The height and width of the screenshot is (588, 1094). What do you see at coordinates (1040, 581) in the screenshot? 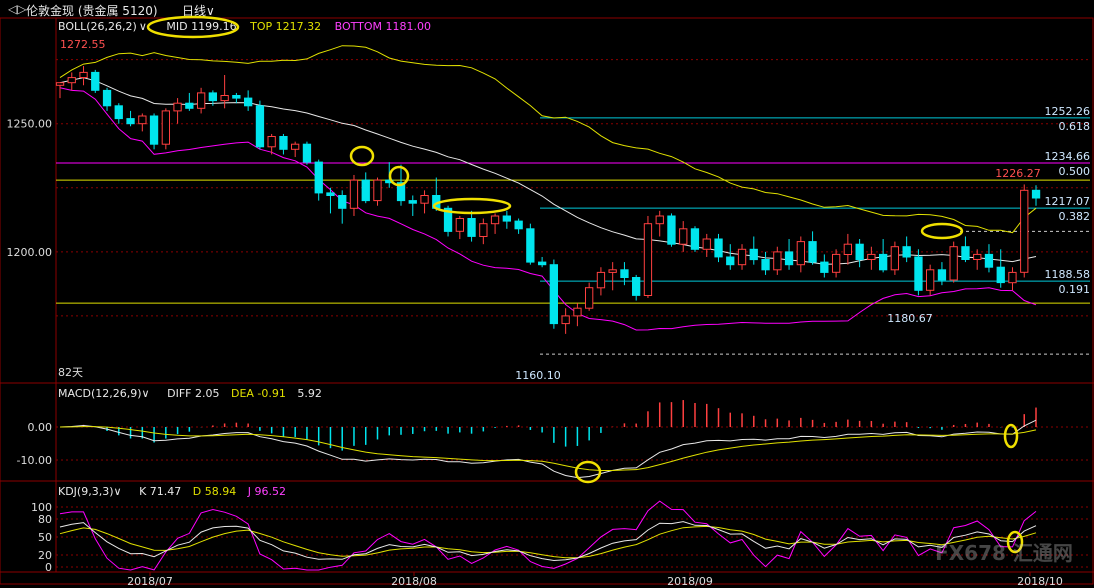
I see `x-tick-label: 2018/10` at bounding box center [1040, 581].